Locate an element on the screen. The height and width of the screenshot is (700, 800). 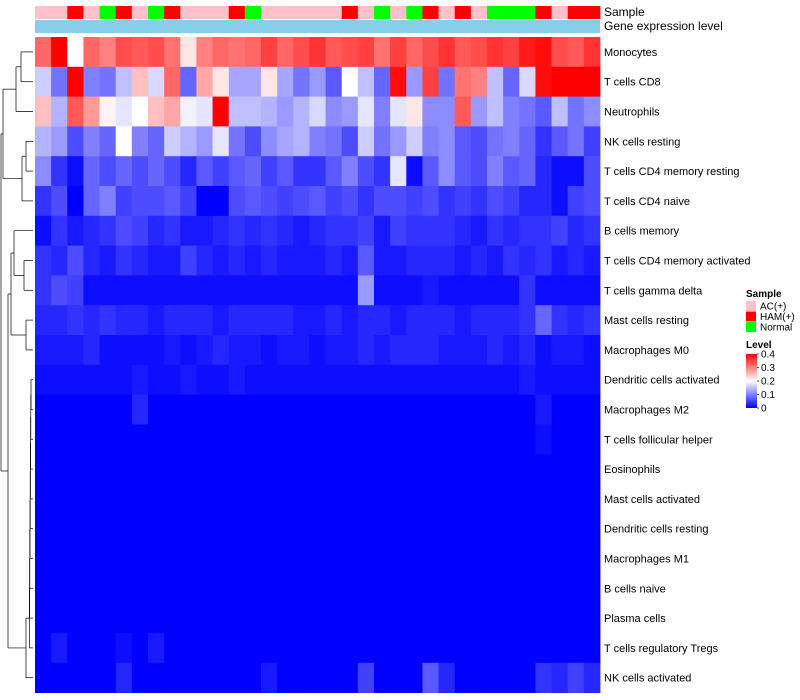
sample-legend-title: Sample is located at coordinates (764, 294).